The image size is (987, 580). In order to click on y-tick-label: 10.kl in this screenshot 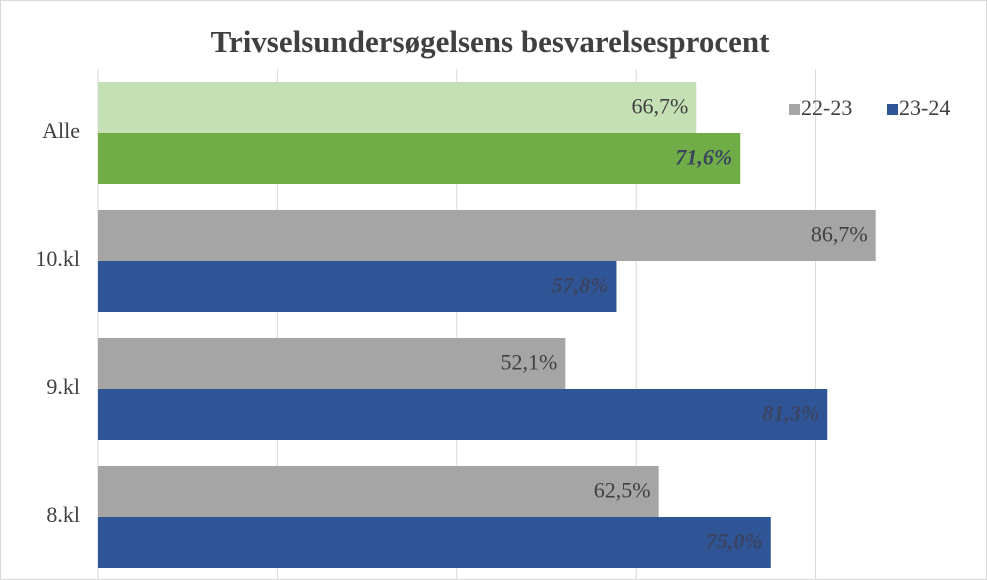, I will do `click(57, 258)`.